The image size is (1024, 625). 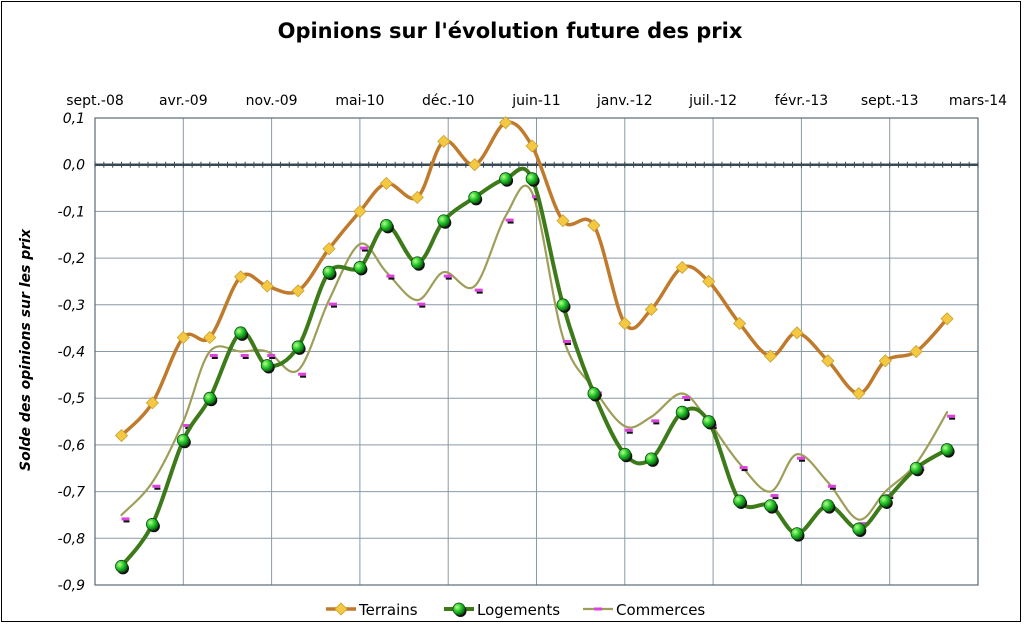 I want to click on y-tick-label: 0,0, so click(x=74, y=166).